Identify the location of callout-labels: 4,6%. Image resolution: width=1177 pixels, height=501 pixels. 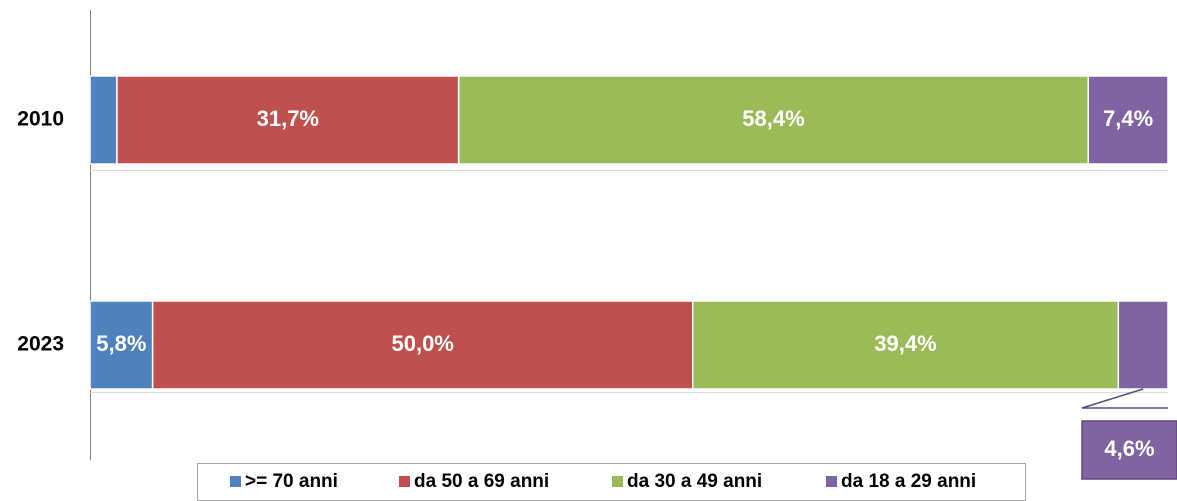
(1129, 434).